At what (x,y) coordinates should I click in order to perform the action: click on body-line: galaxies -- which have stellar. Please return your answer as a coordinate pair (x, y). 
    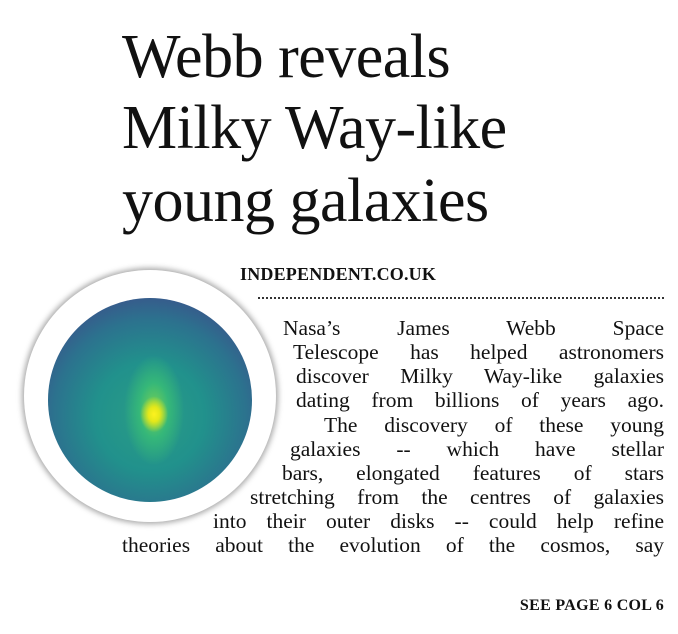
    Looking at the image, I should click on (477, 449).